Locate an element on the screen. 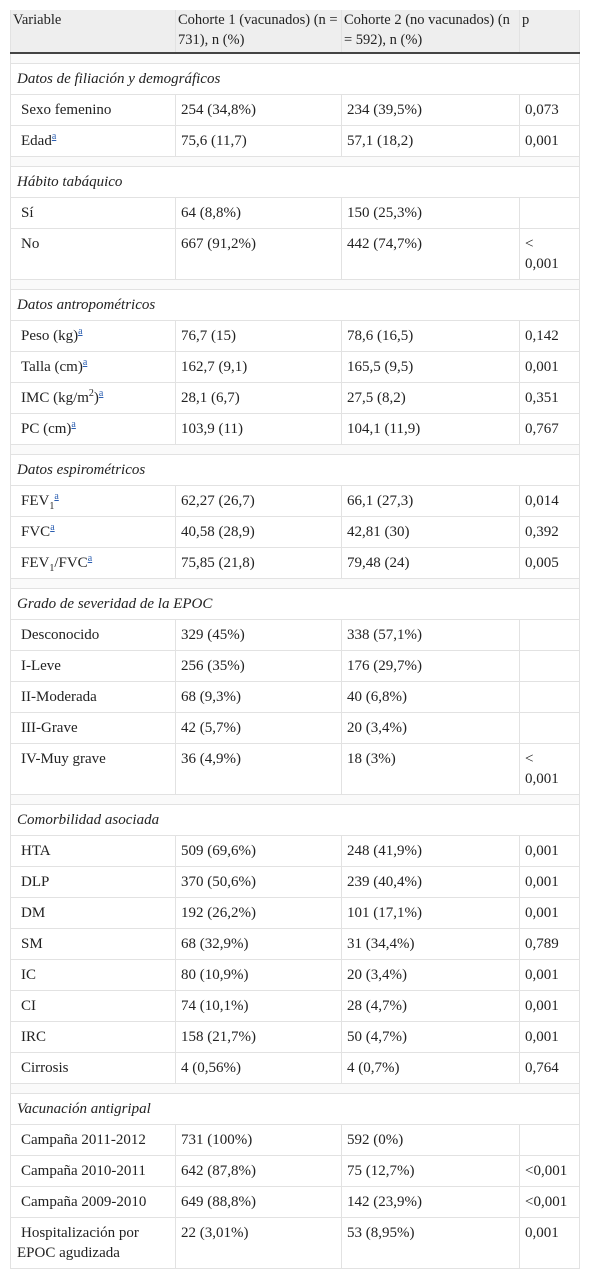  row-label: DLP is located at coordinates (93, 882).